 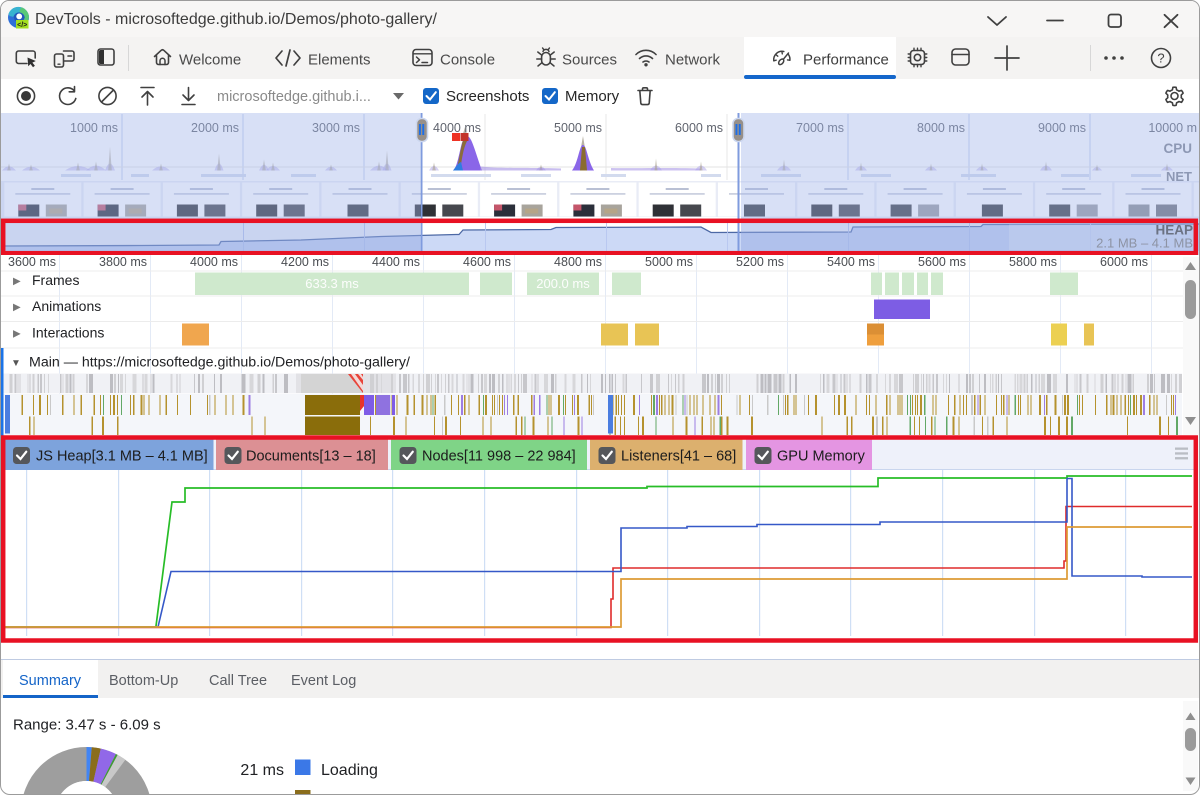 What do you see at coordinates (311, 457) in the screenshot?
I see `svg-text: Documents[13 – 18]` at bounding box center [311, 457].